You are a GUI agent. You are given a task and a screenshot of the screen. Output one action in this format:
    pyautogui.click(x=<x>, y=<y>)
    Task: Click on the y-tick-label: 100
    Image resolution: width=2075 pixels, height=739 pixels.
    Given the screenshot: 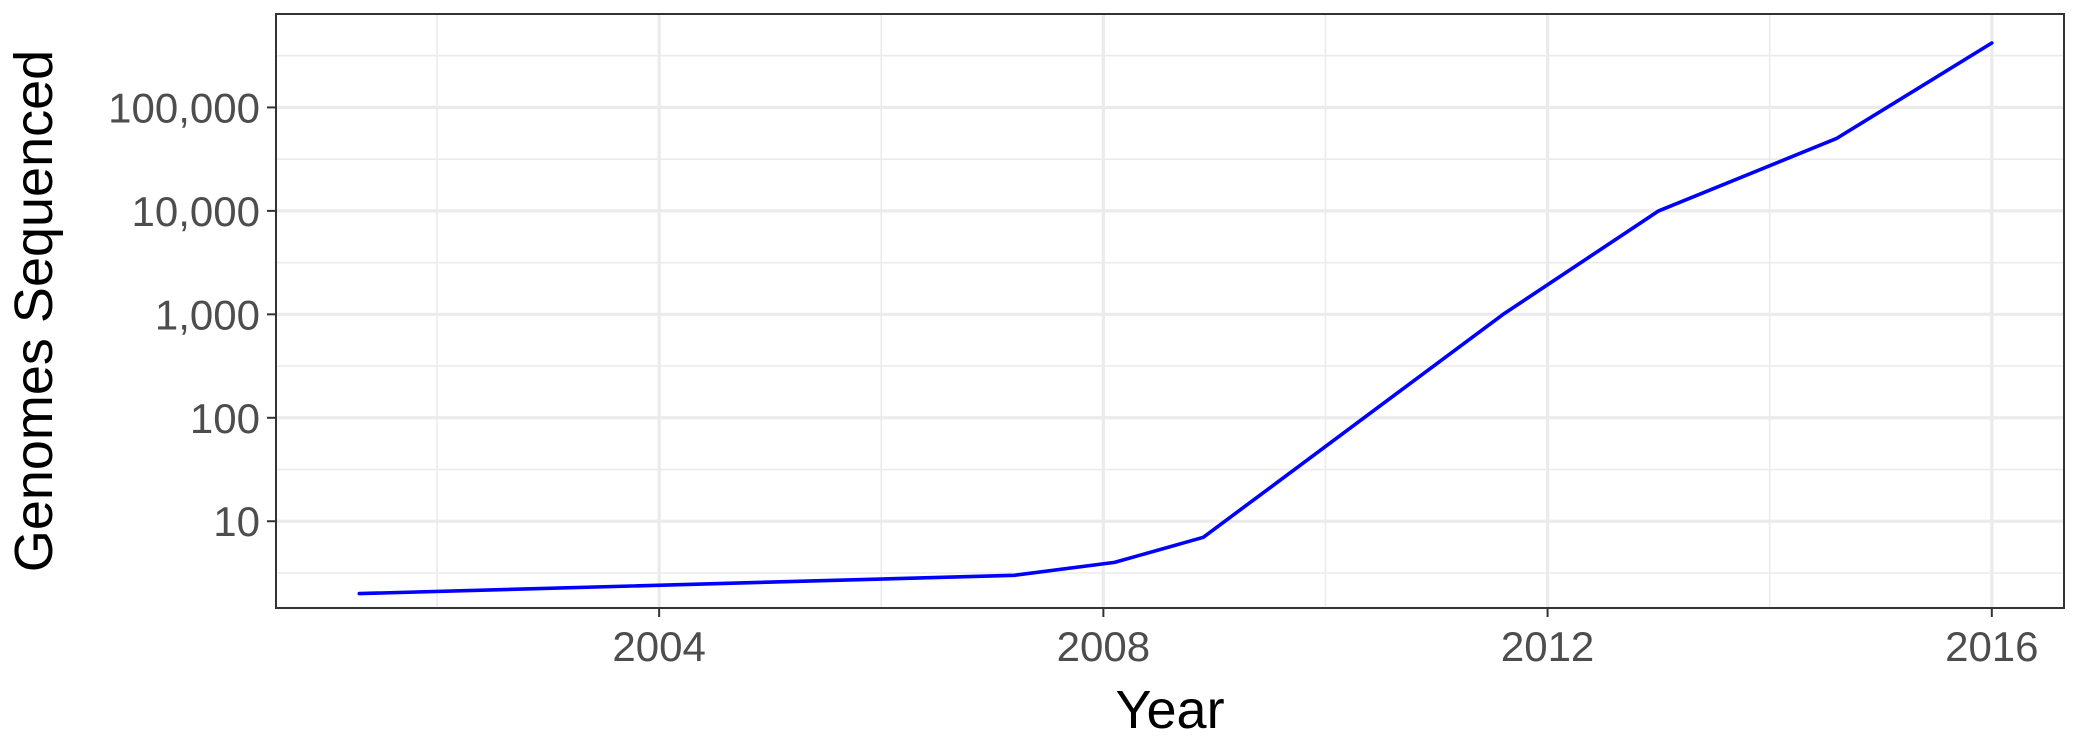 What is the action you would take?
    pyautogui.click(x=225, y=418)
    